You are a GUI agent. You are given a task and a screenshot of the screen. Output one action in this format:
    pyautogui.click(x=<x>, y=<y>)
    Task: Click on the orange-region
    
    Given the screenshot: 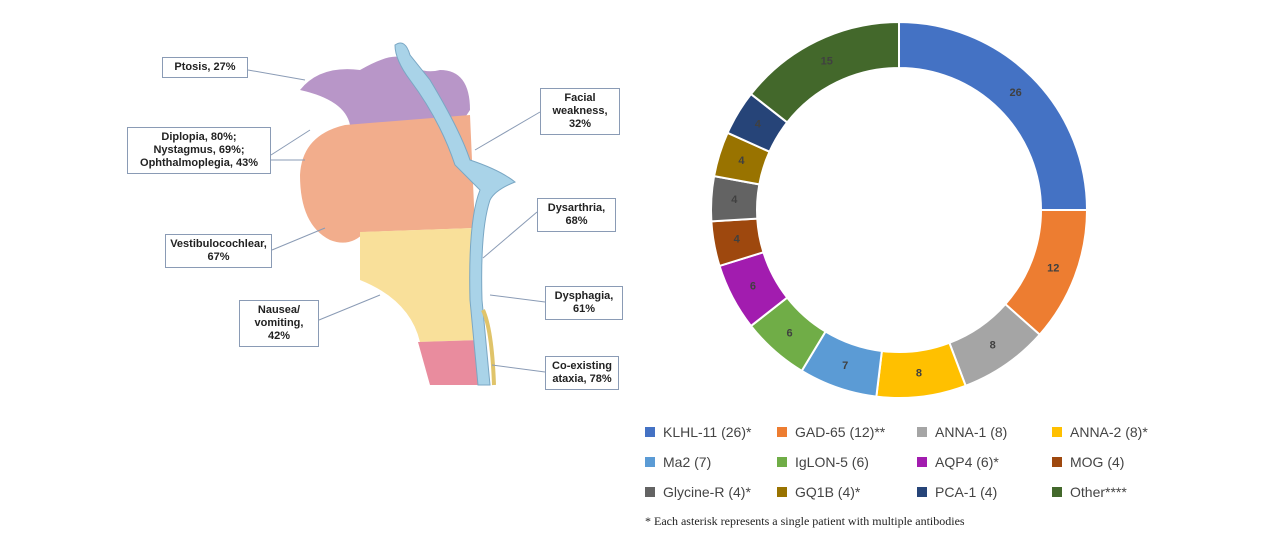 What is the action you would take?
    pyautogui.click(x=387, y=179)
    